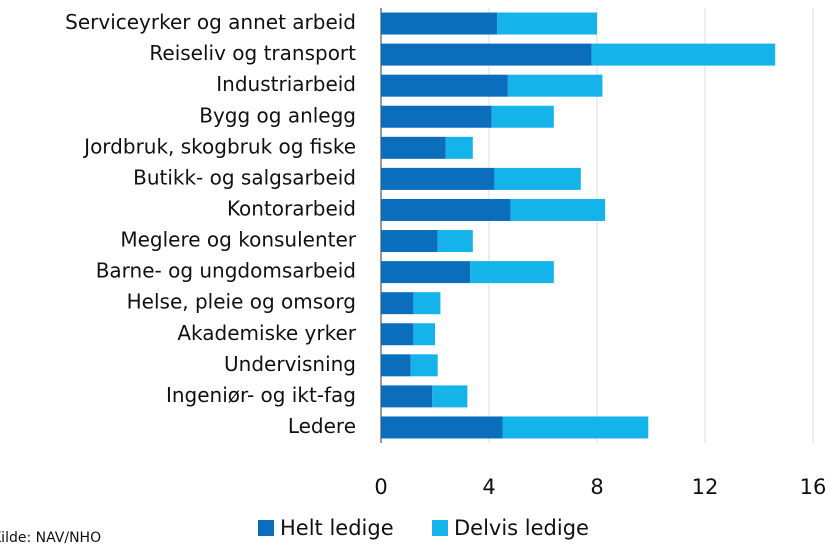 The image size is (830, 545). What do you see at coordinates (219, 146) in the screenshot?
I see `category-label: Jordbruk, skogbruk og fiske` at bounding box center [219, 146].